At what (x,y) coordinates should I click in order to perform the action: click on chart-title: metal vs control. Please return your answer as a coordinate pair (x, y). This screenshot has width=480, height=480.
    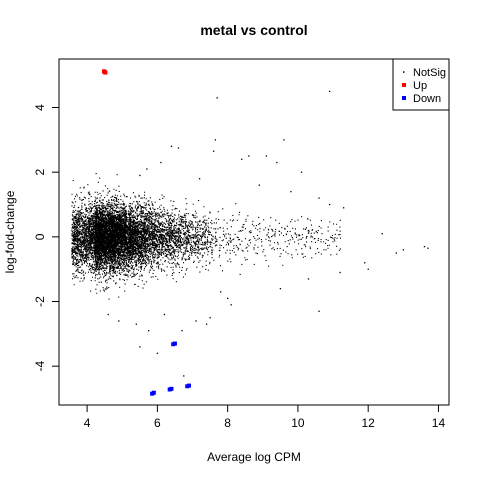
    Looking at the image, I should click on (253, 30).